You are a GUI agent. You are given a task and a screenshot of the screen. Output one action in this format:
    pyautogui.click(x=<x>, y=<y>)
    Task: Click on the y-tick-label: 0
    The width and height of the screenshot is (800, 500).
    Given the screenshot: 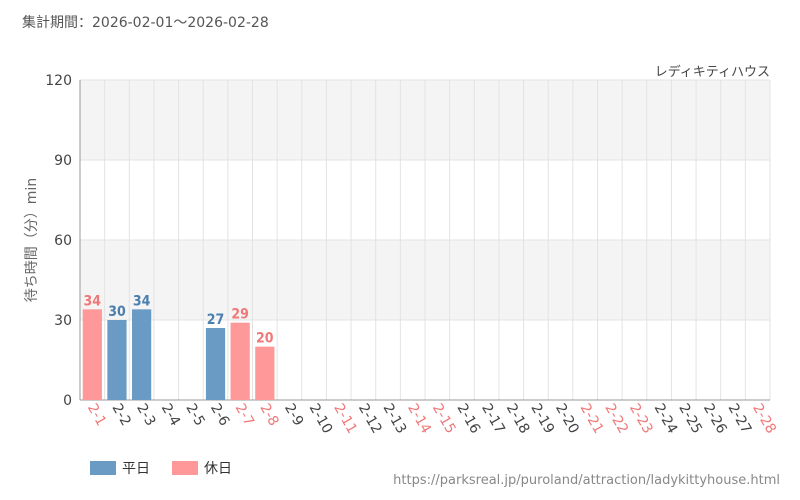 What is the action you would take?
    pyautogui.click(x=67, y=401)
    